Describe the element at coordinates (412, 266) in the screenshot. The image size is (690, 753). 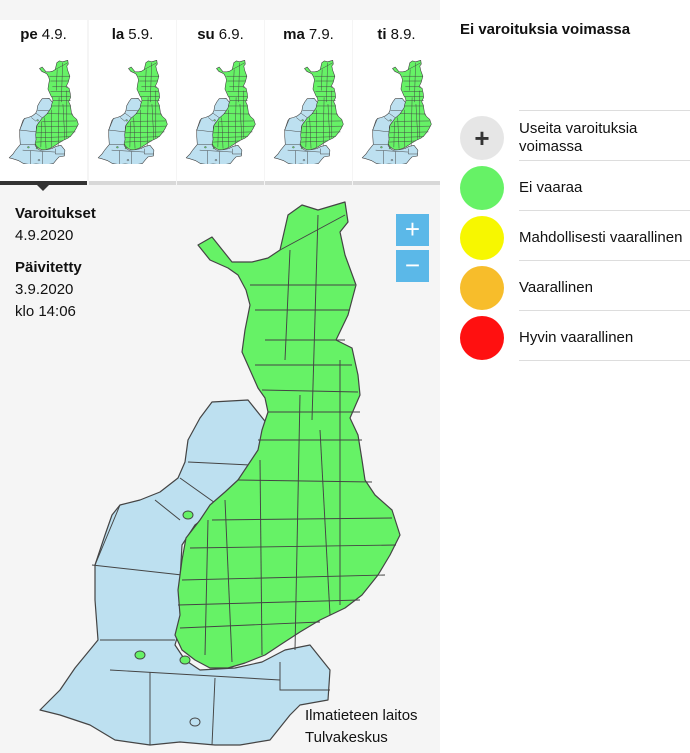
I see `zoom-out-button: −` at that location.